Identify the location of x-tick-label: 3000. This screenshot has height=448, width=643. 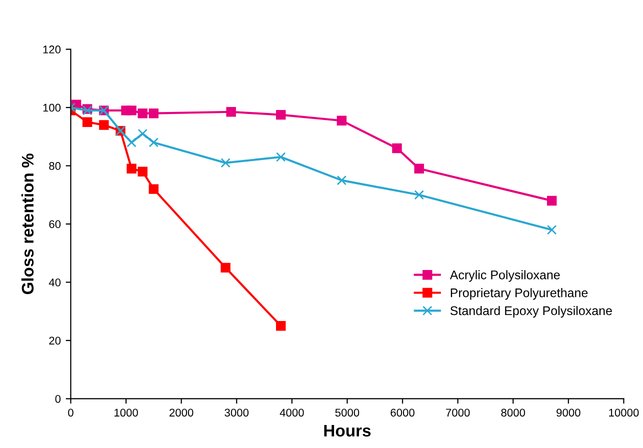
(236, 412).